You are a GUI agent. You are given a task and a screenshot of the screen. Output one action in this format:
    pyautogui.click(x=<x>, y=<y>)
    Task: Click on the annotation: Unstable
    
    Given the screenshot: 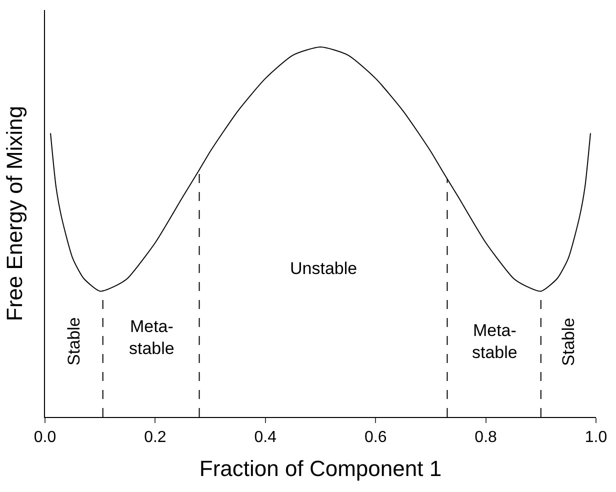 What is the action you would take?
    pyautogui.click(x=324, y=268)
    